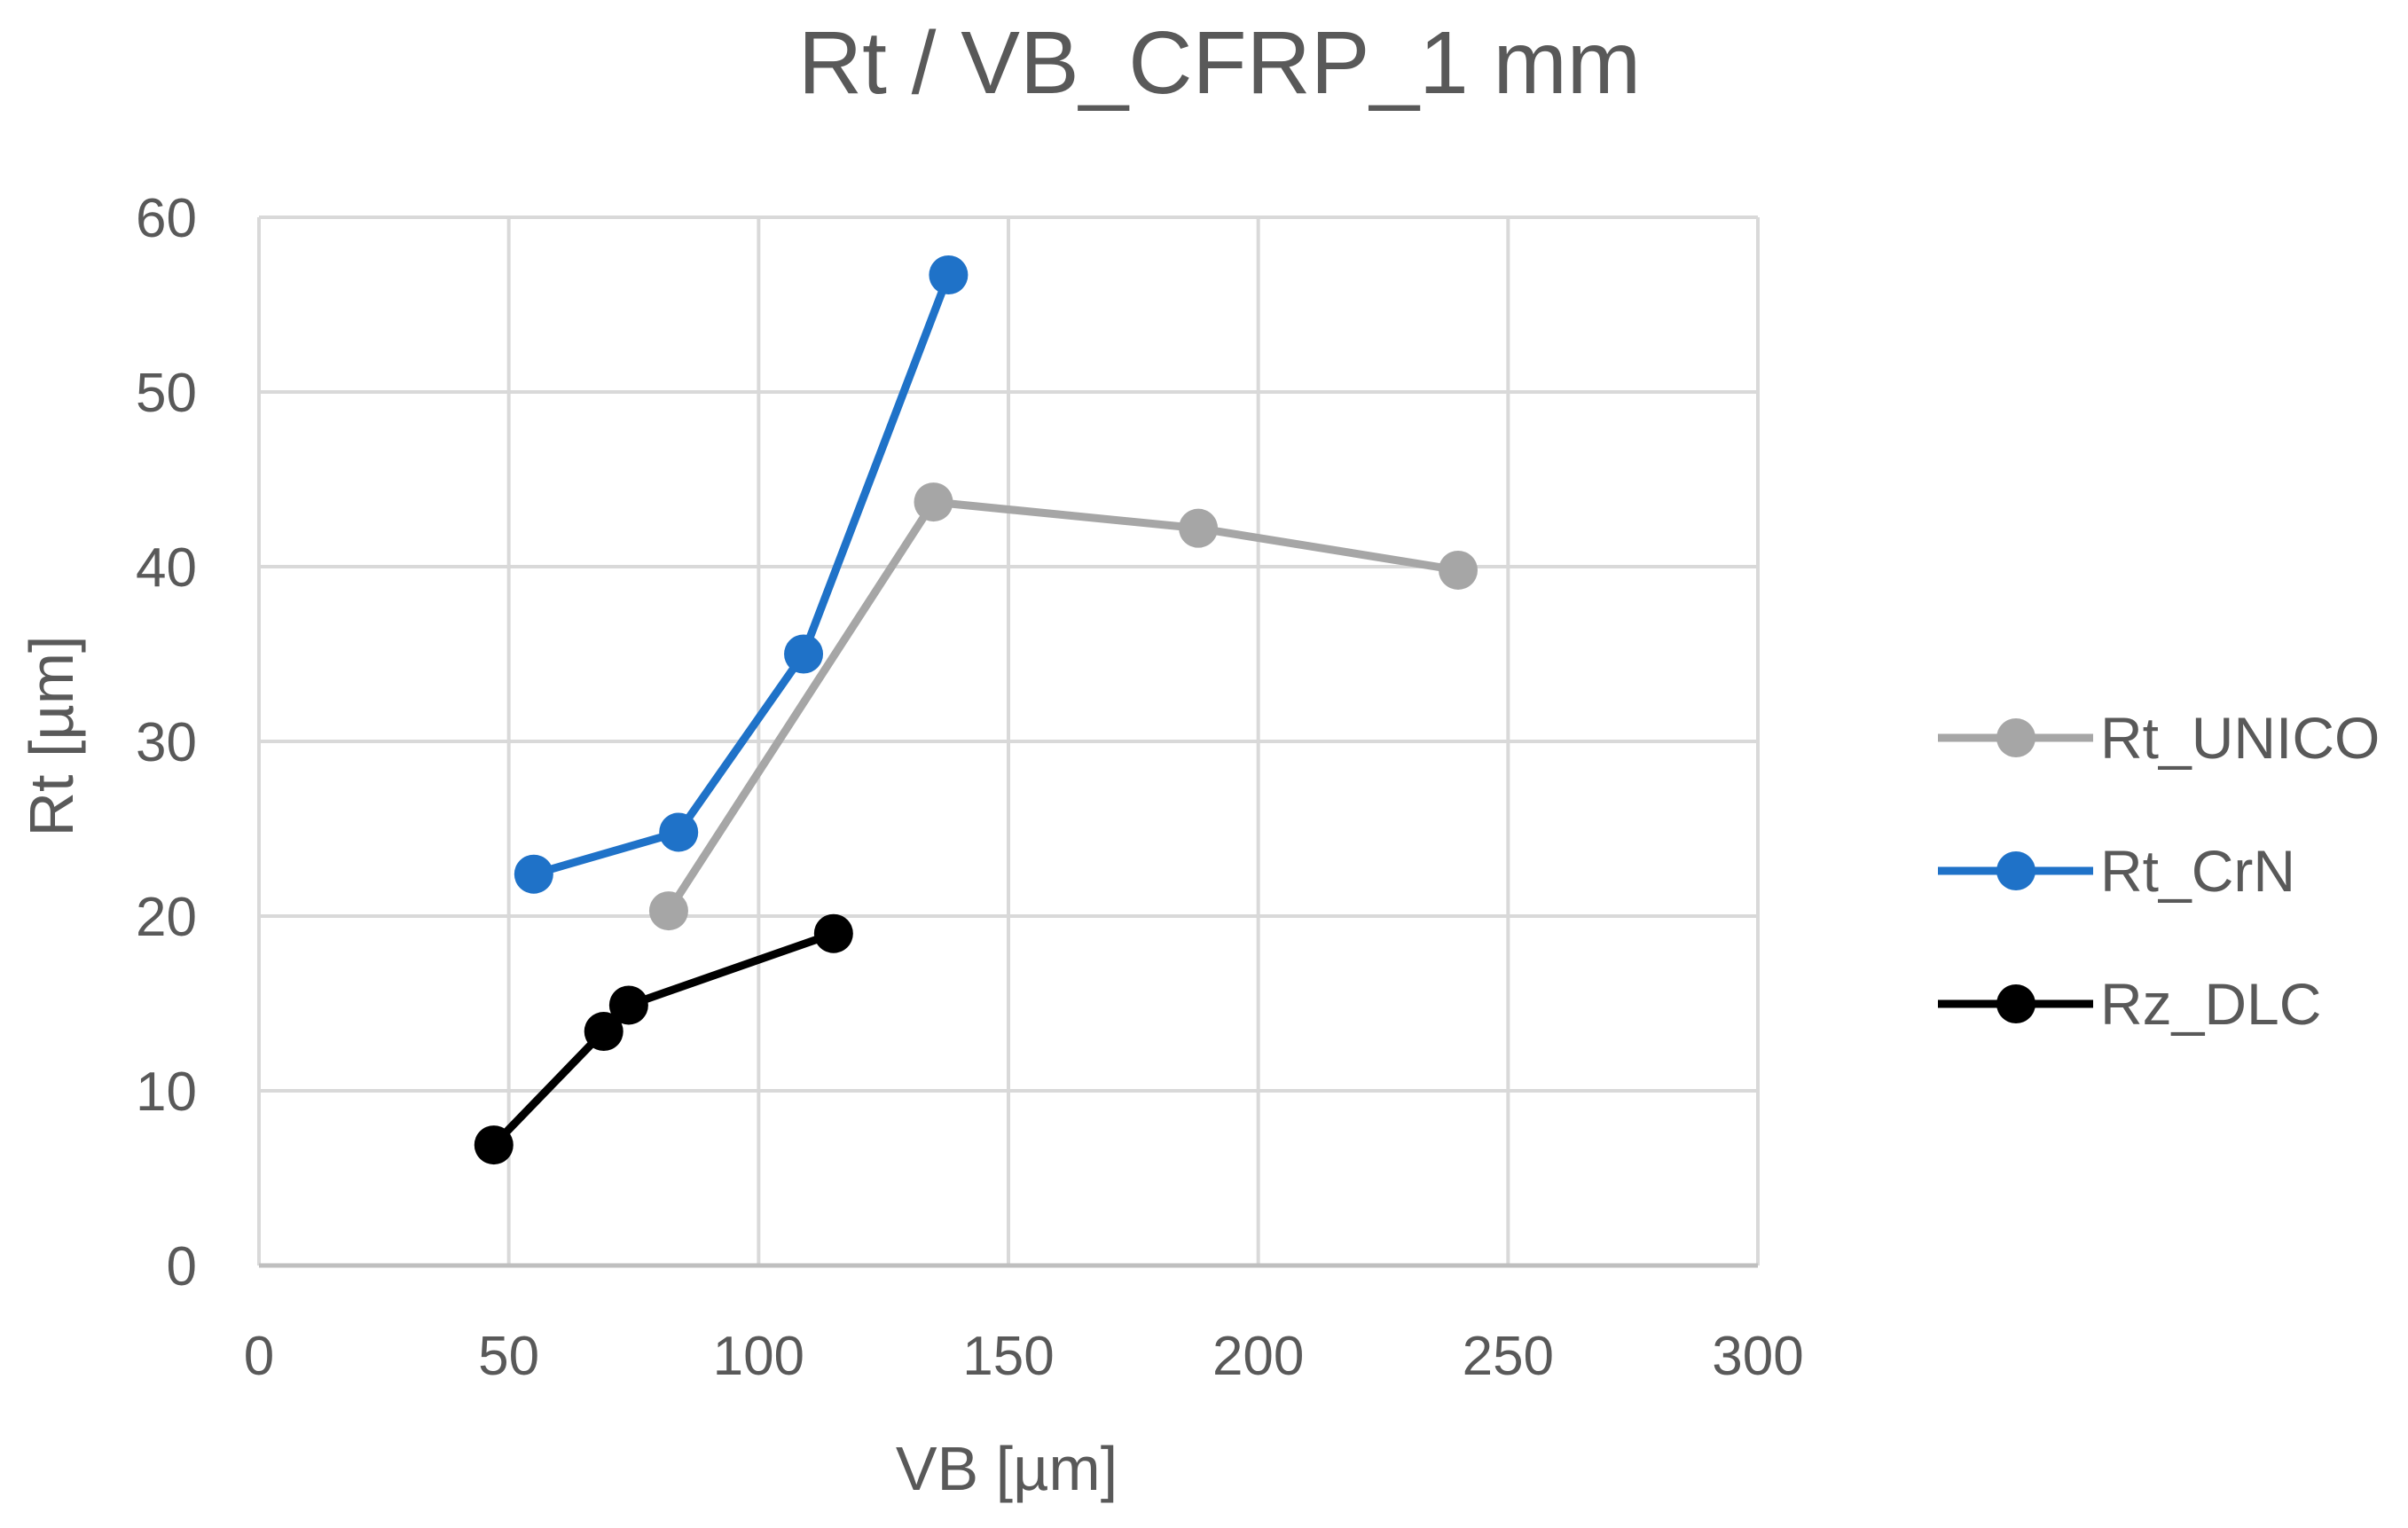 This screenshot has width=2408, height=1528. I want to click on y-tick-label: 30, so click(166, 743).